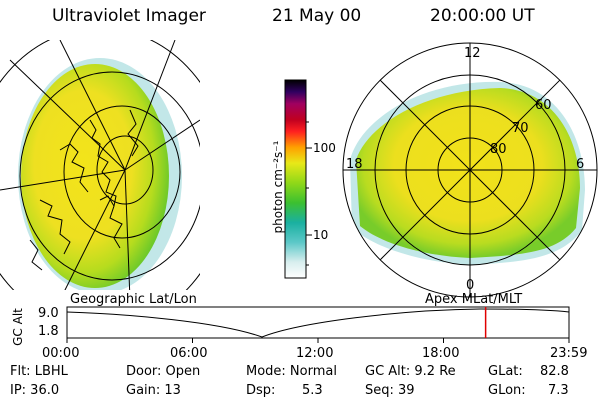  Describe the element at coordinates (472, 53) in the screenshot. I see `polar-label-12: 12` at that location.